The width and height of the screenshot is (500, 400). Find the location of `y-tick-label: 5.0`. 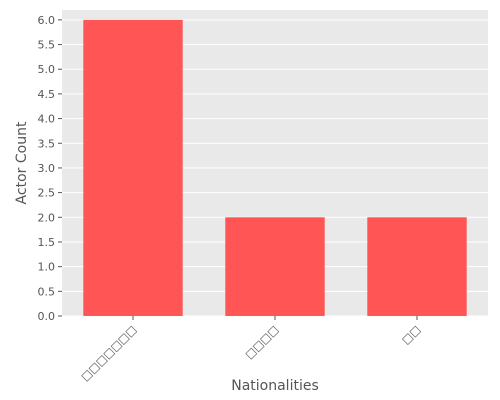

y-tick-label: 5.0 is located at coordinates (47, 69).